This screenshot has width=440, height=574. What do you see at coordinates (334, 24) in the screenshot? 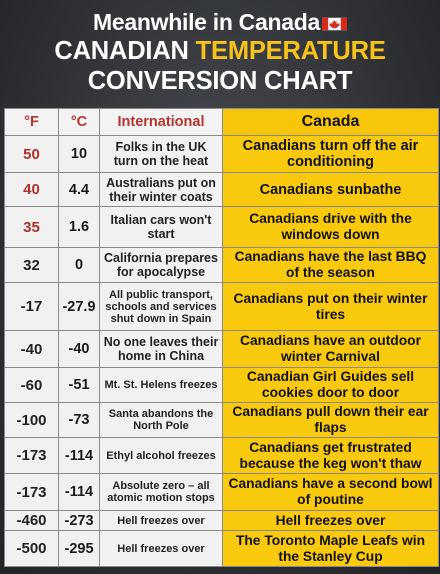
I see `canada-flag-icon` at bounding box center [334, 24].